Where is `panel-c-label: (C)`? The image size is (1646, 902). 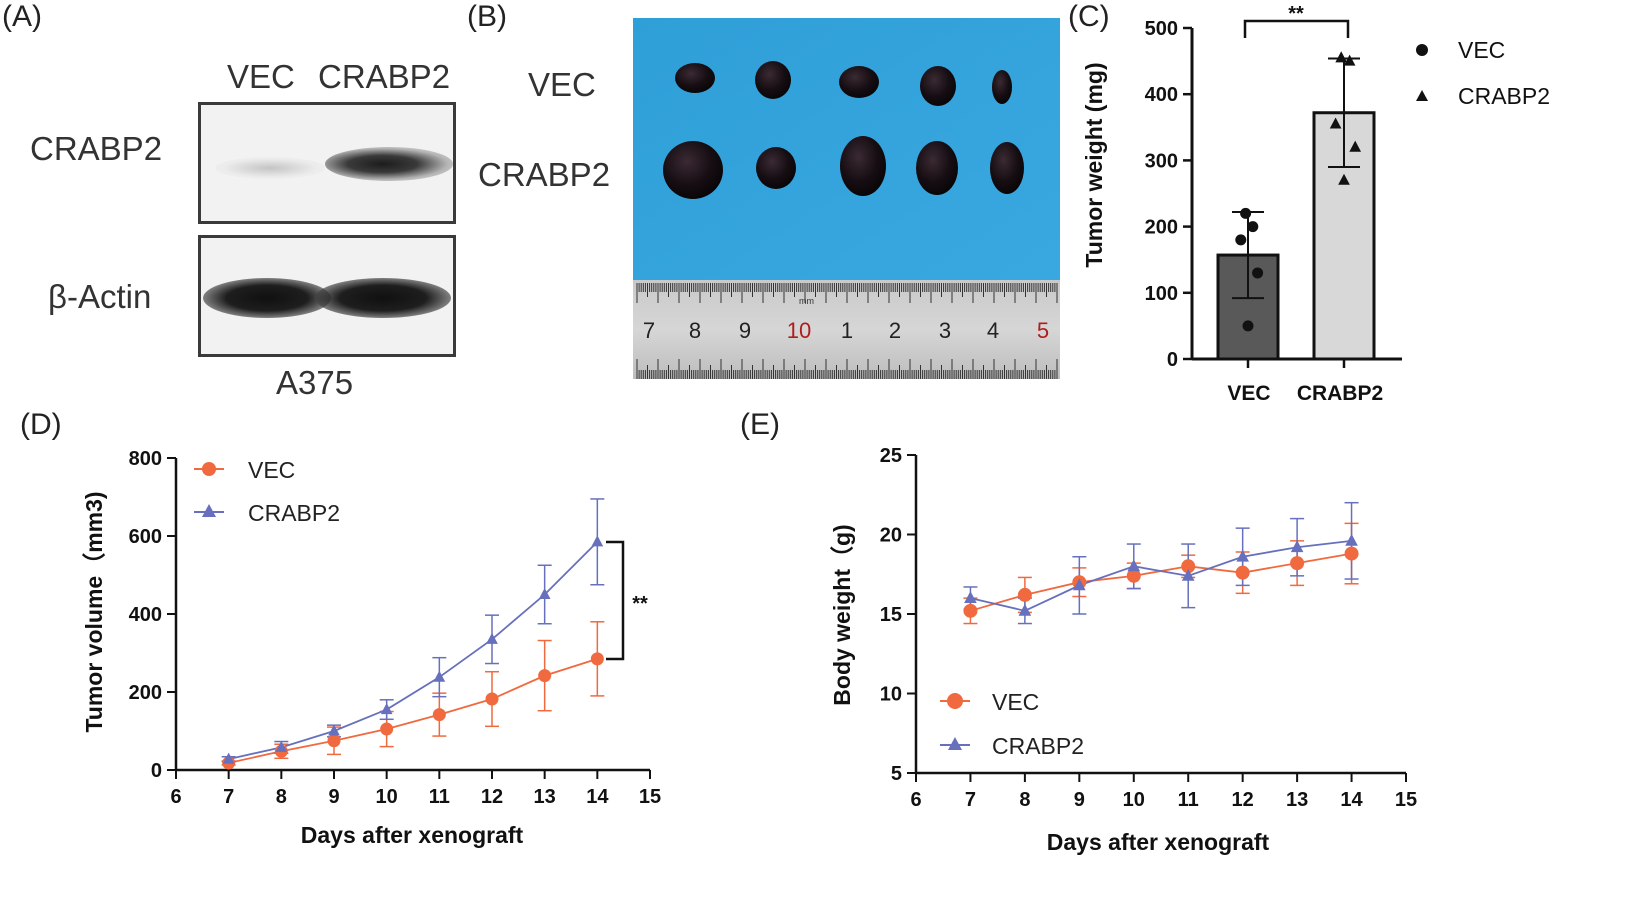
panel-c-label: (C) is located at coordinates (1089, 16).